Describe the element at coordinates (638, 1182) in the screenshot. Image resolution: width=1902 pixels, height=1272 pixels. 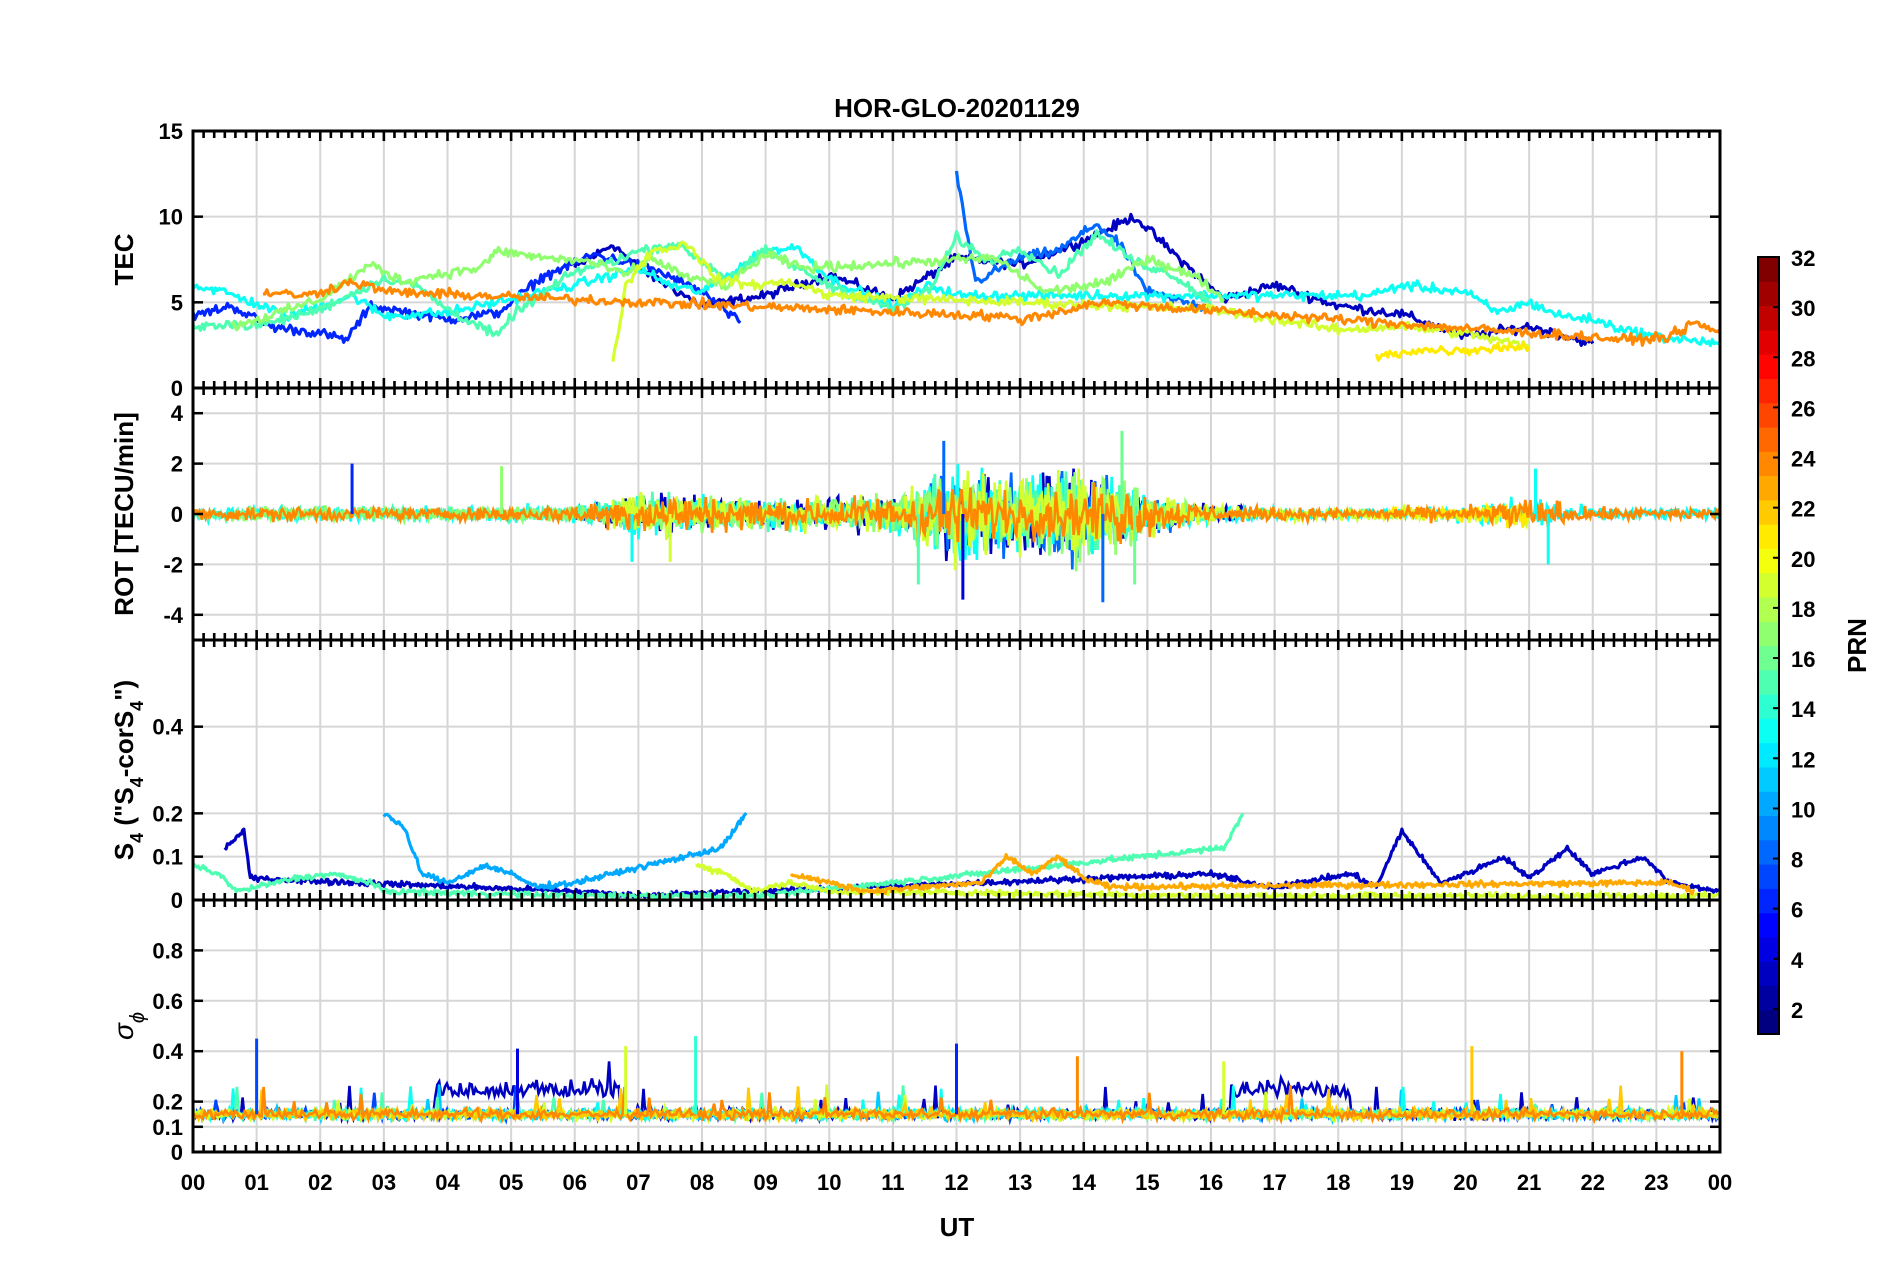
I see `x-tick-label: 07` at that location.